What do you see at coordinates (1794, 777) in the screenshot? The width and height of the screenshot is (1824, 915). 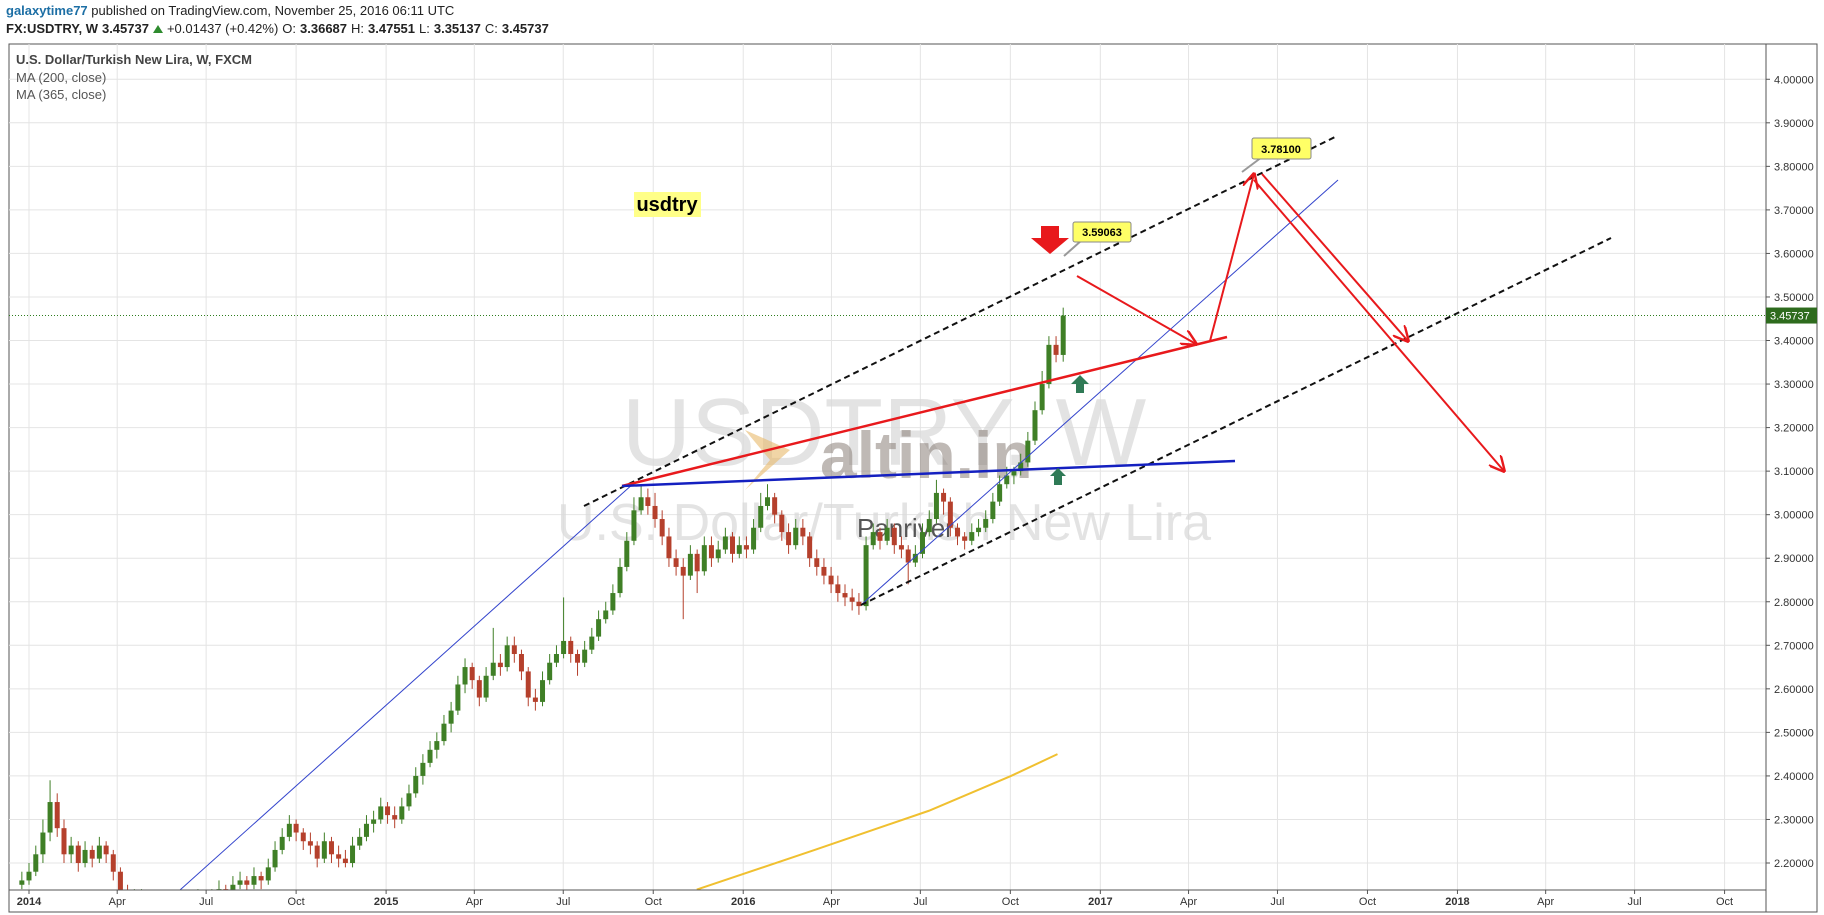 I see `y-tick-label: 2.40000` at bounding box center [1794, 777].